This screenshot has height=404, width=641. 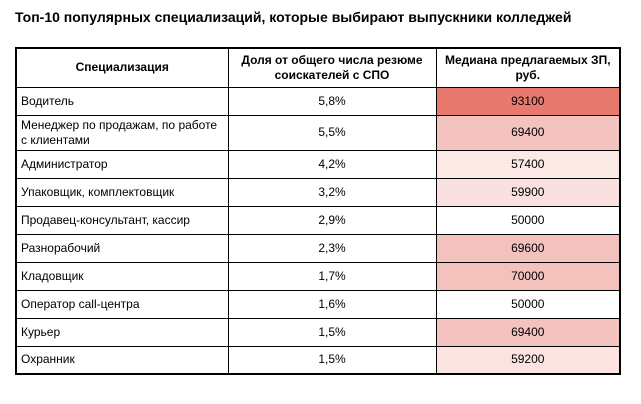 I want to click on specialization-cell: Разнорабочий, so click(x=122, y=248).